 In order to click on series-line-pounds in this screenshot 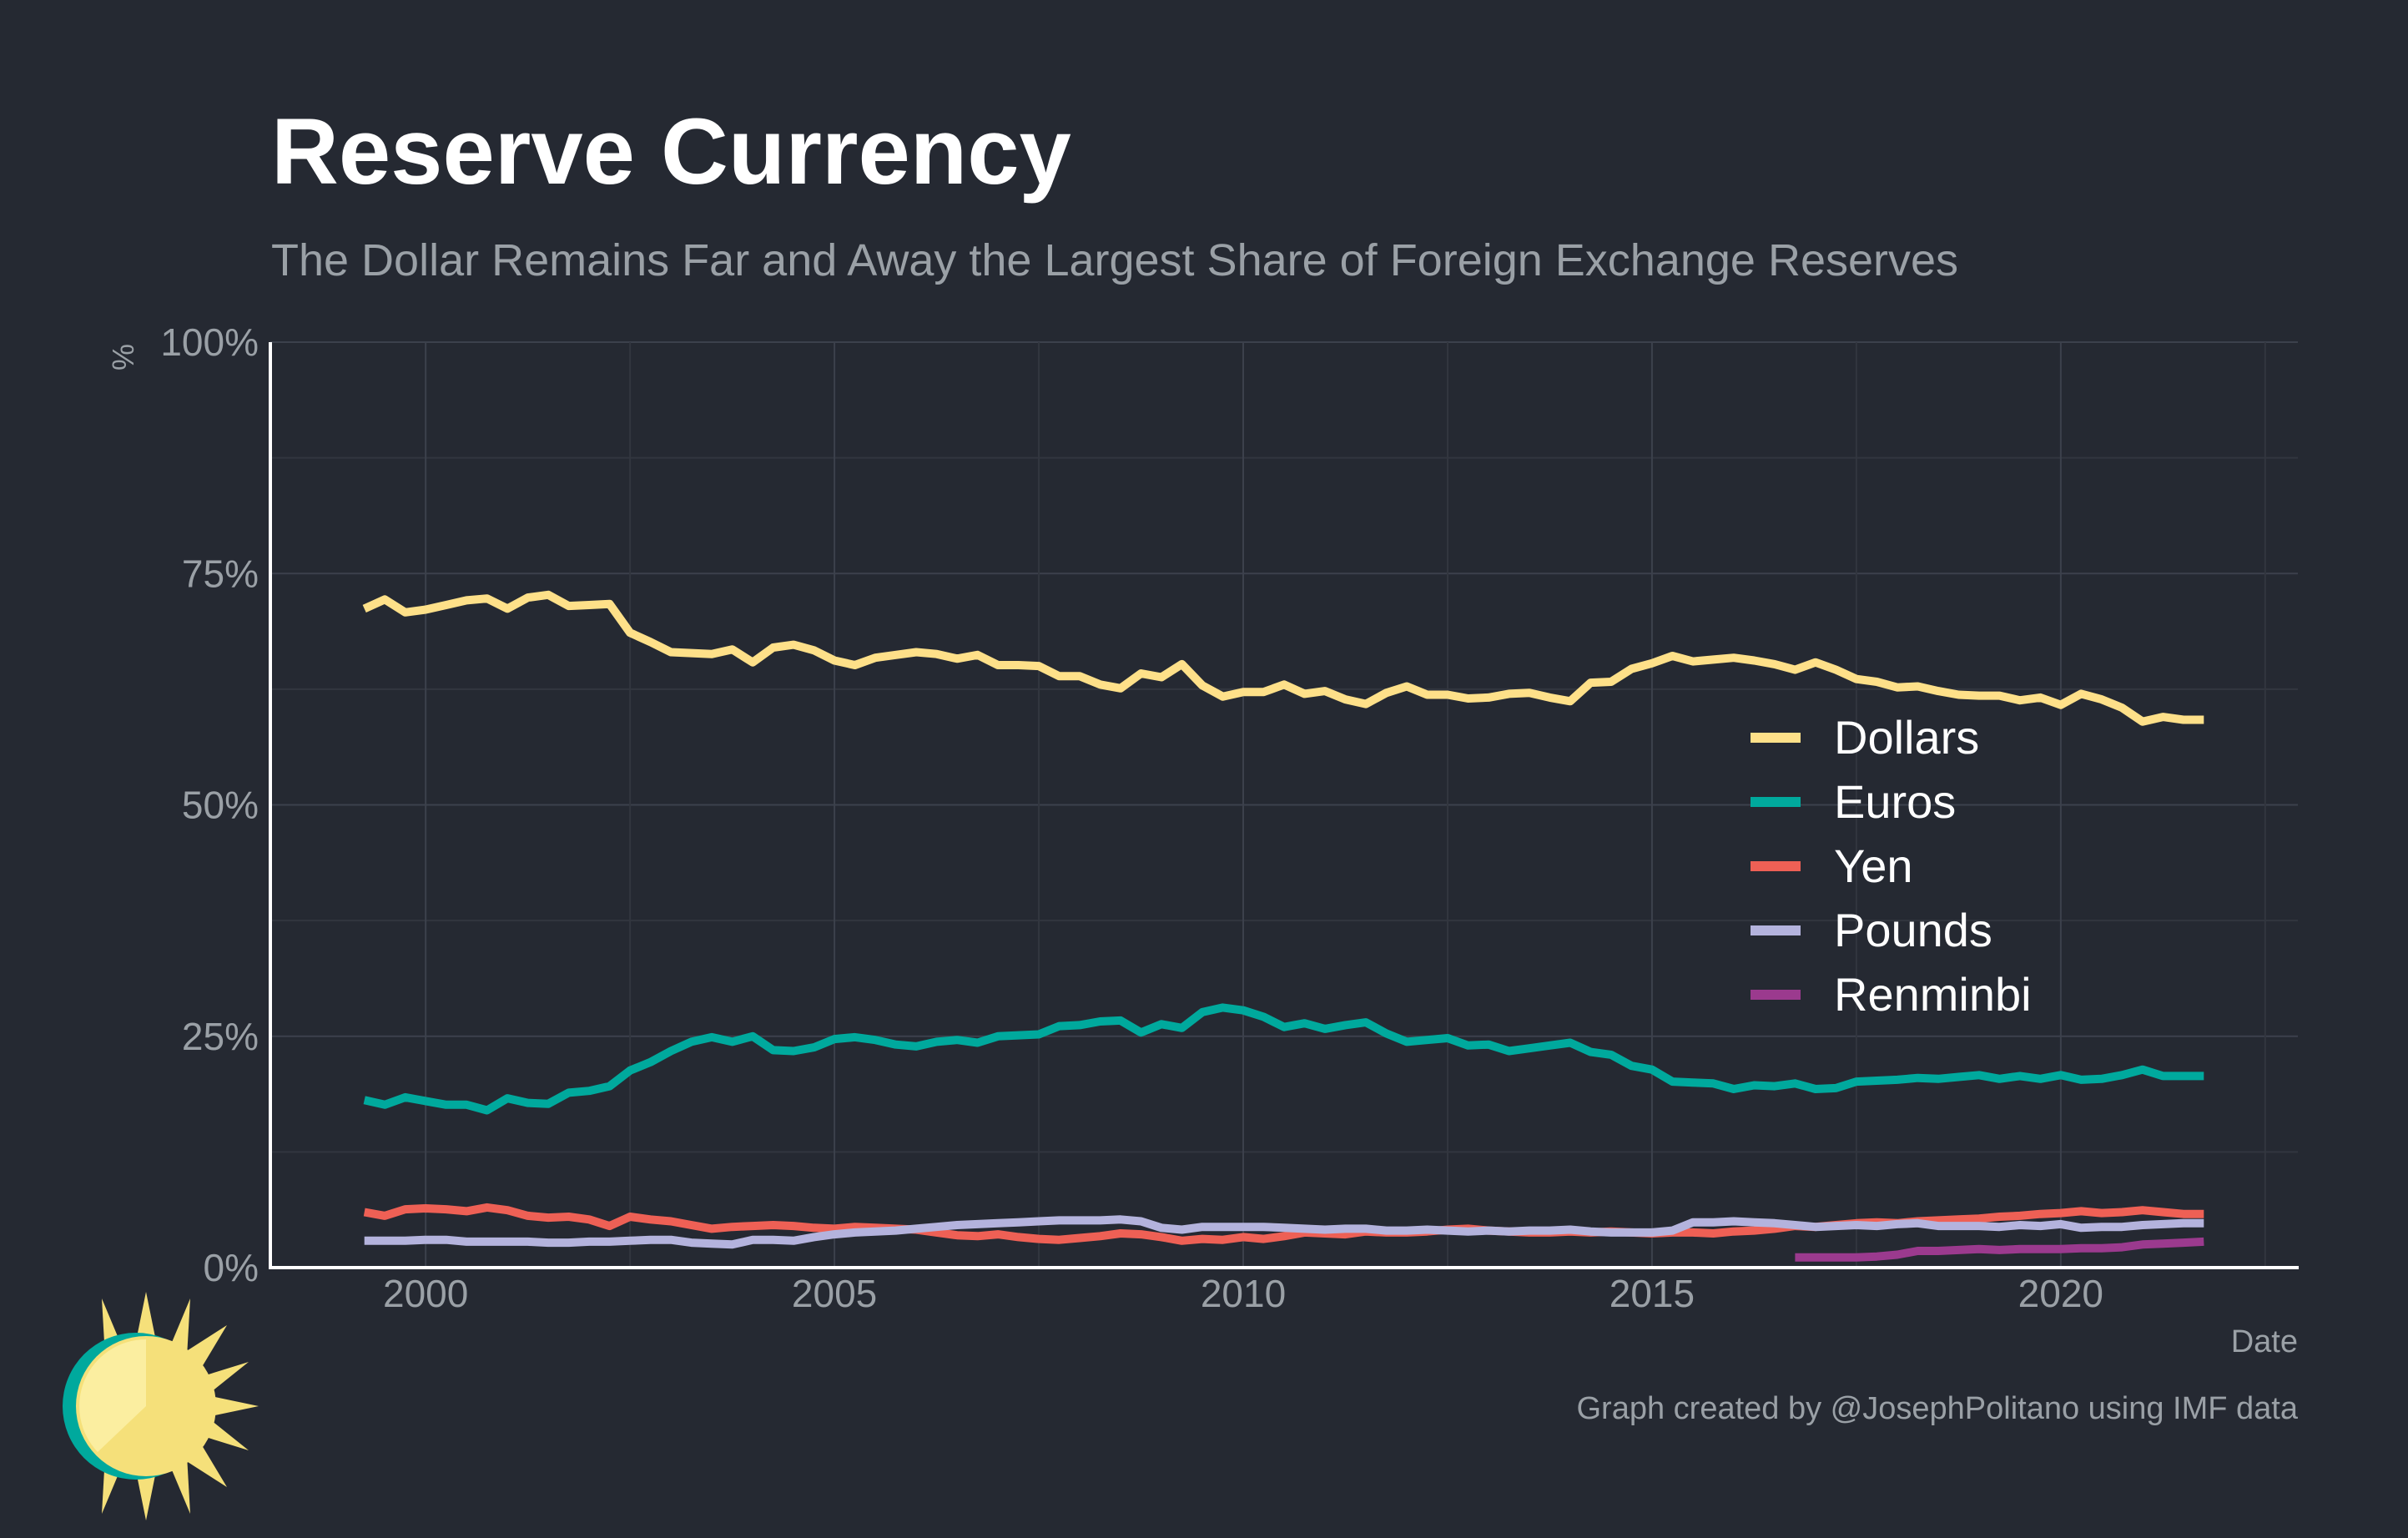, I will do `click(1284, 1232)`.